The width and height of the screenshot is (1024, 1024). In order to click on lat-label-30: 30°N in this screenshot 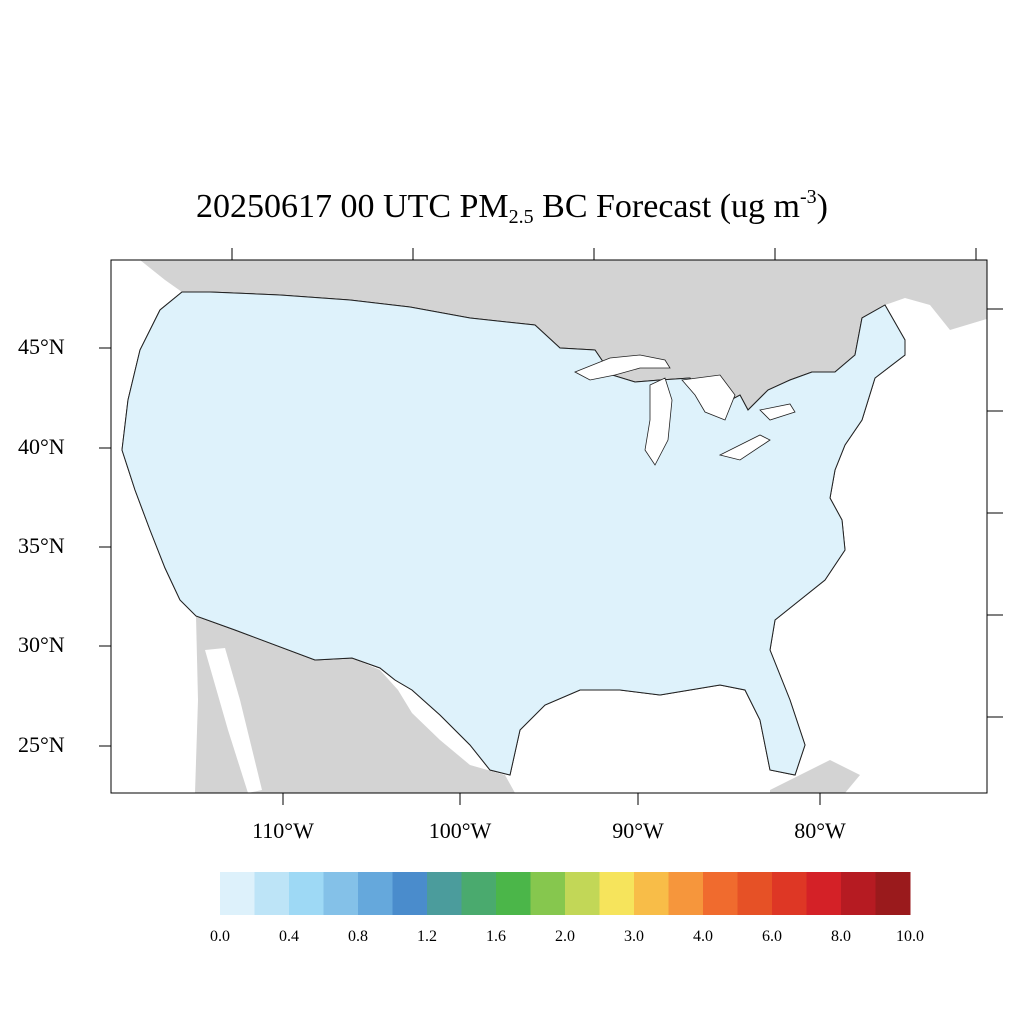, I will do `click(41, 644)`.